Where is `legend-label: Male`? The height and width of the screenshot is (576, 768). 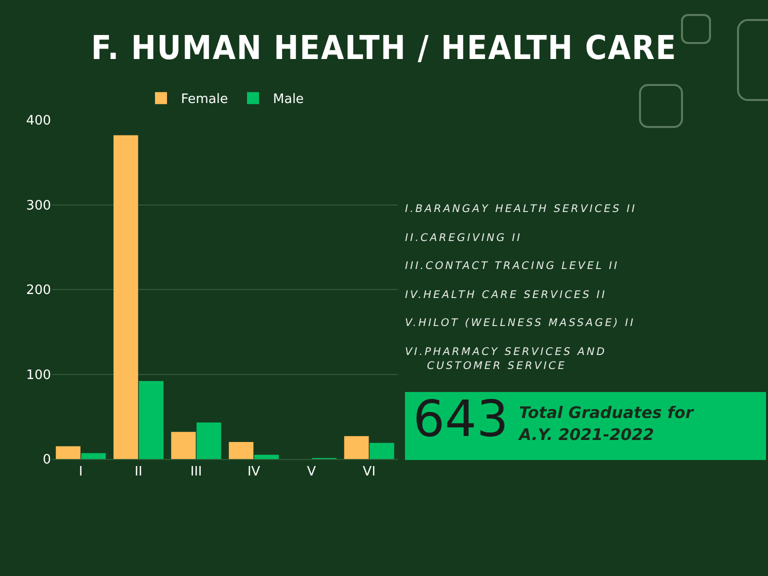 legend-label: Male is located at coordinates (288, 100).